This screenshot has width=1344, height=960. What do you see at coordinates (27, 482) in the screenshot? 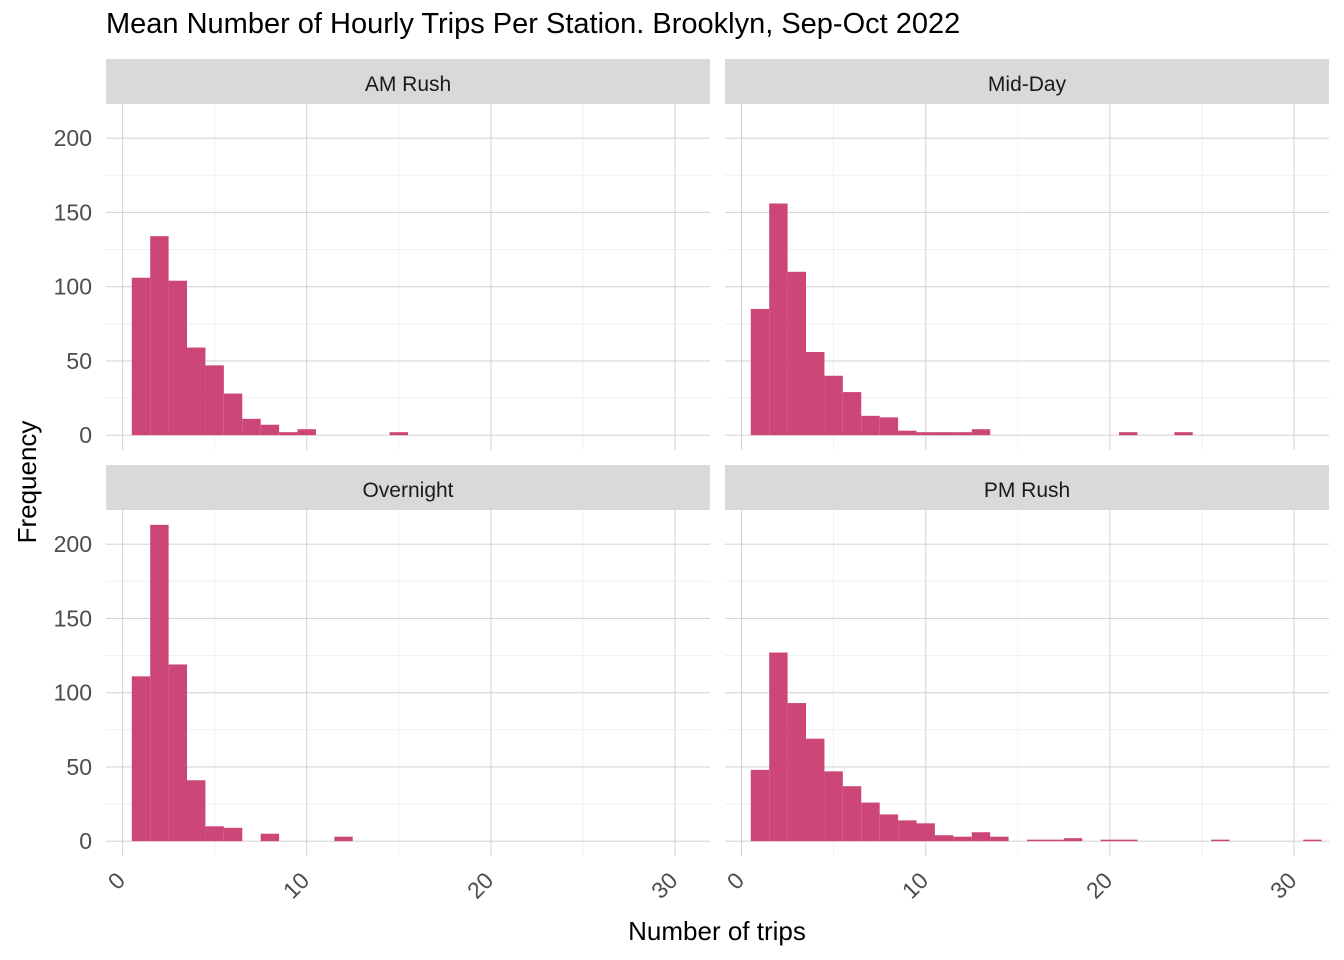
I see `y-axis-title: Frequency` at bounding box center [27, 482].